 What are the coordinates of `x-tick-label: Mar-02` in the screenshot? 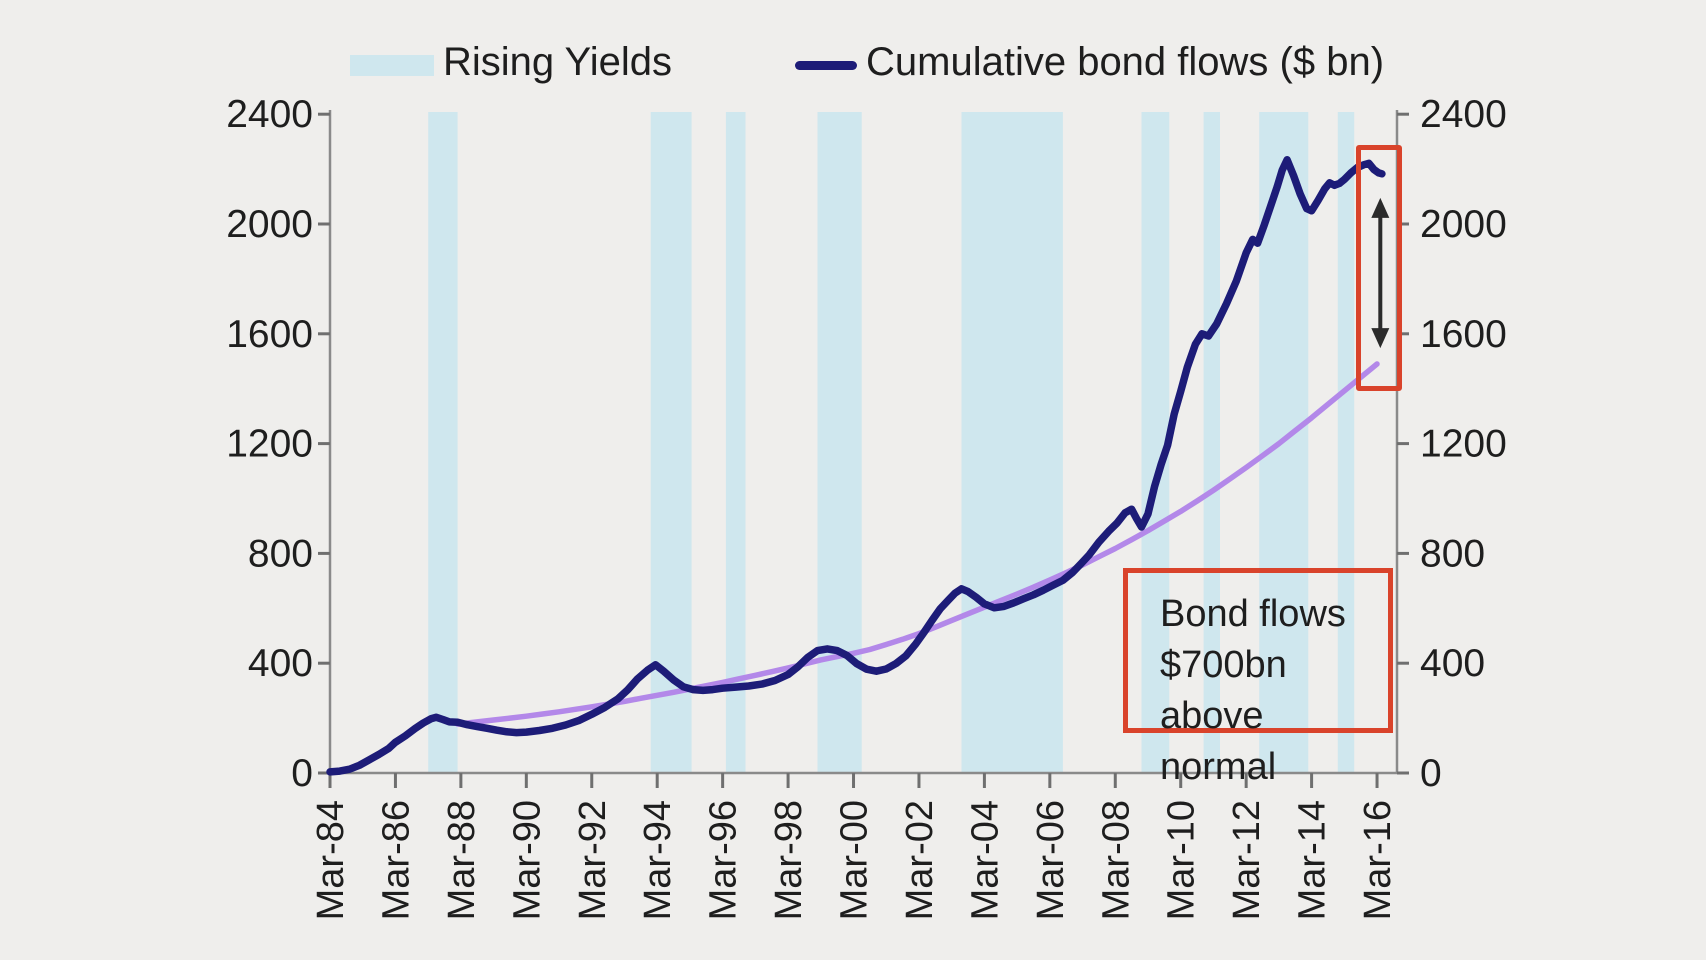 It's located at (920, 860).